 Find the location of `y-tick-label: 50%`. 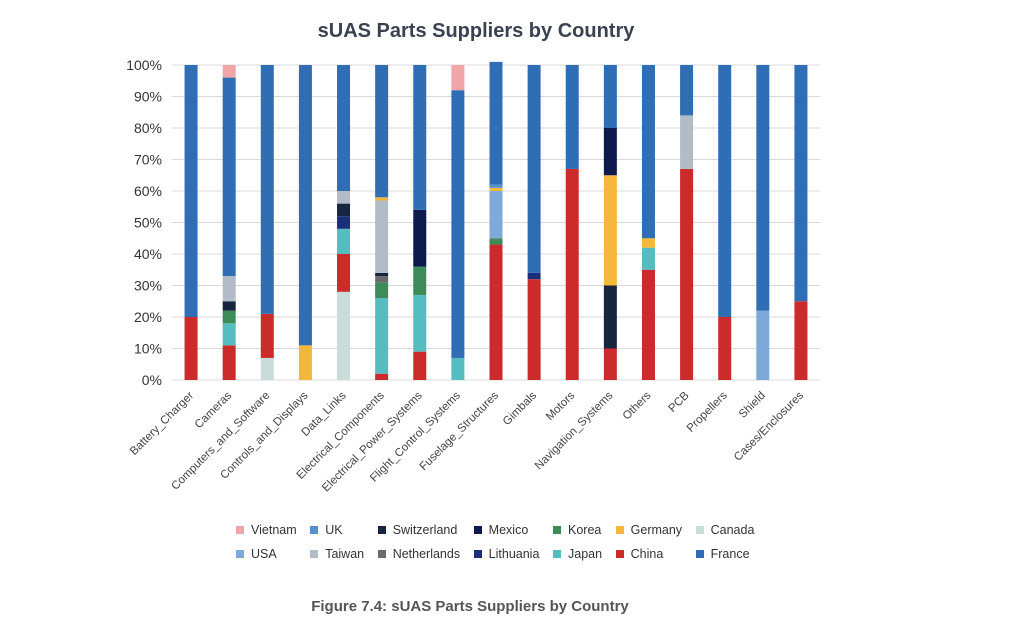

y-tick-label: 50% is located at coordinates (148, 223).